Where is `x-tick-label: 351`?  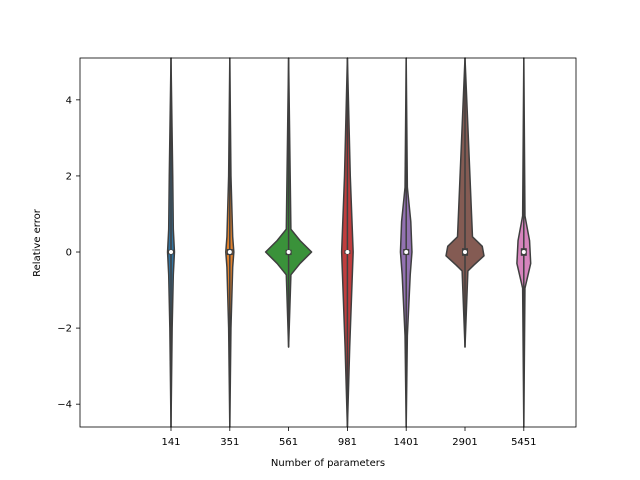 x-tick-label: 351 is located at coordinates (229, 442).